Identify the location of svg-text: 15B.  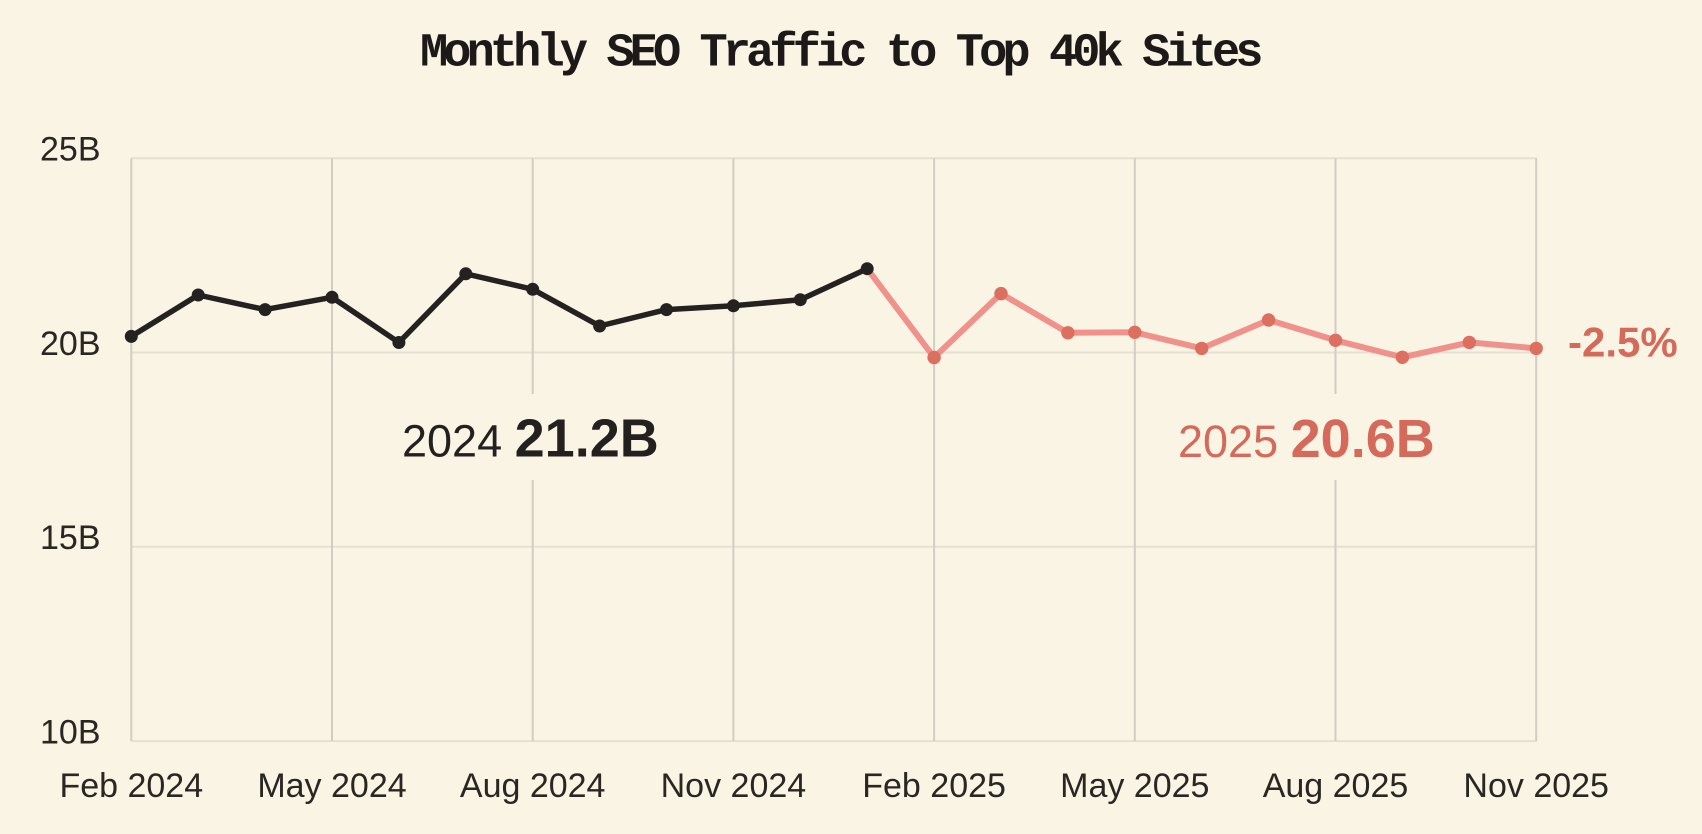
(70, 538).